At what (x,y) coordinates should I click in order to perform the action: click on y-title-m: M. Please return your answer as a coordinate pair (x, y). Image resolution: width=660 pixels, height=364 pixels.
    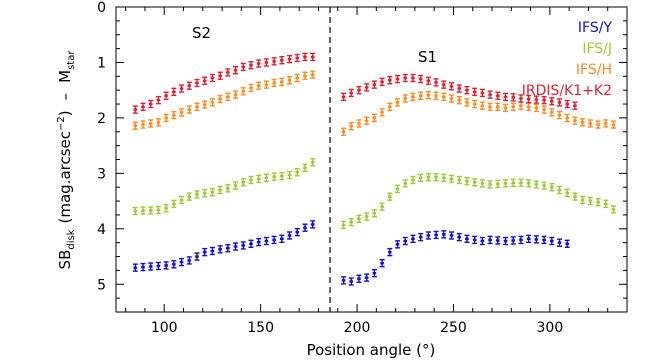
    Looking at the image, I should click on (65, 76).